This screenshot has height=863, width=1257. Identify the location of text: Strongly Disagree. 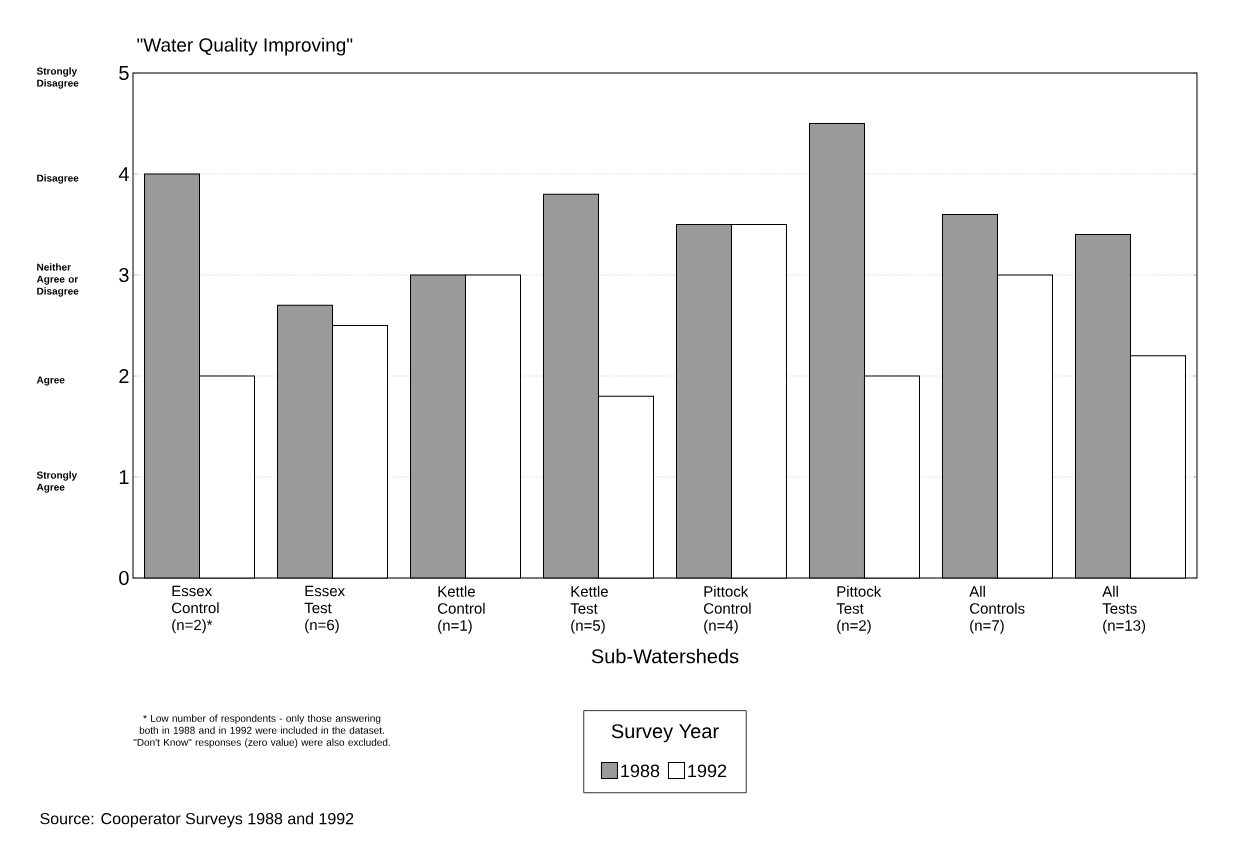
(57, 78).